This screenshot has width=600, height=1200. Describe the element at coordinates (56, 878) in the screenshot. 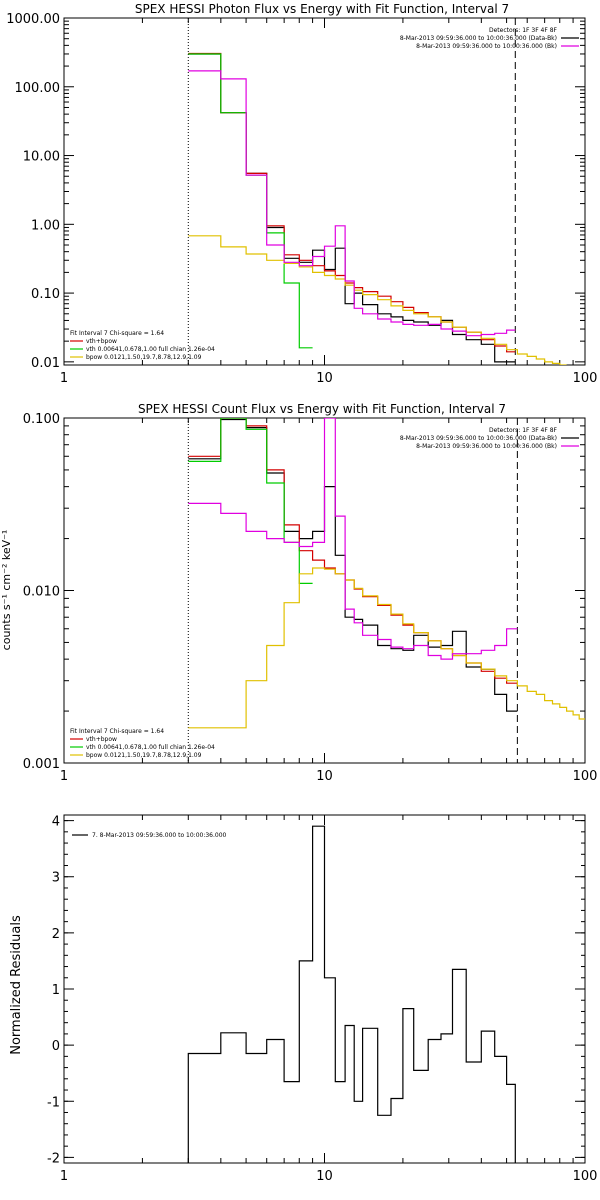

I see `y-tick-label: 3` at that location.